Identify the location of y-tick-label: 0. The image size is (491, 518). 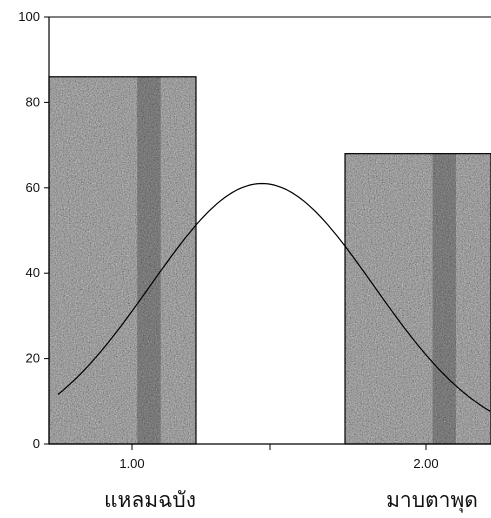
(36, 443).